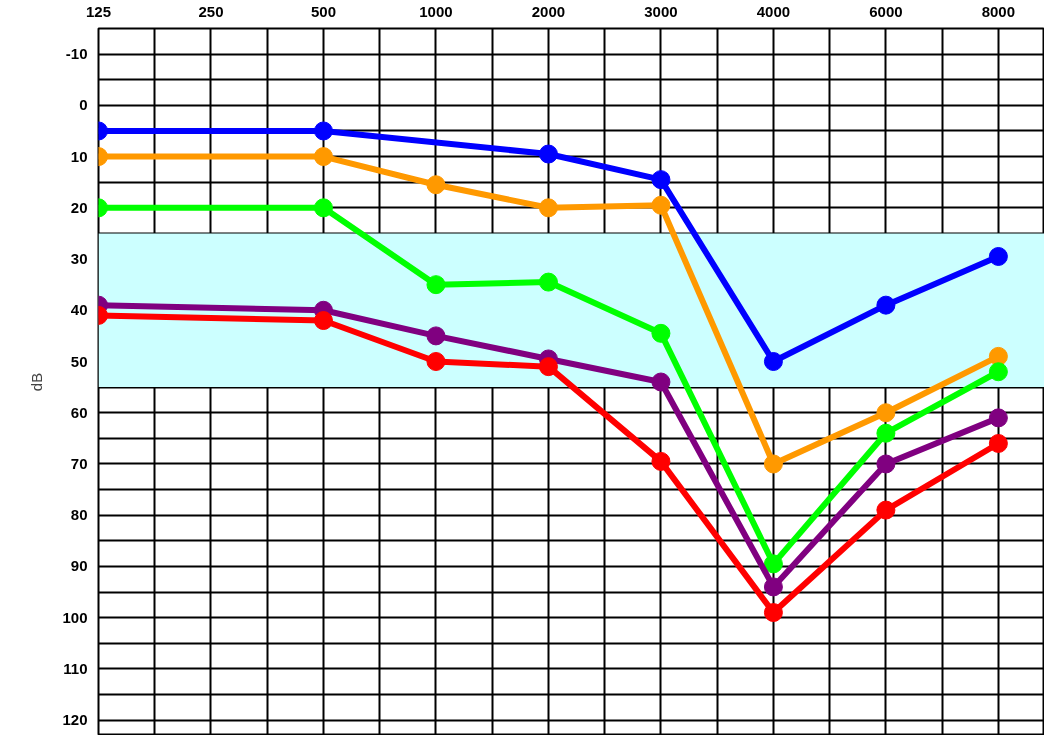  Describe the element at coordinates (75, 668) in the screenshot. I see `y-tick-label: 110` at that location.